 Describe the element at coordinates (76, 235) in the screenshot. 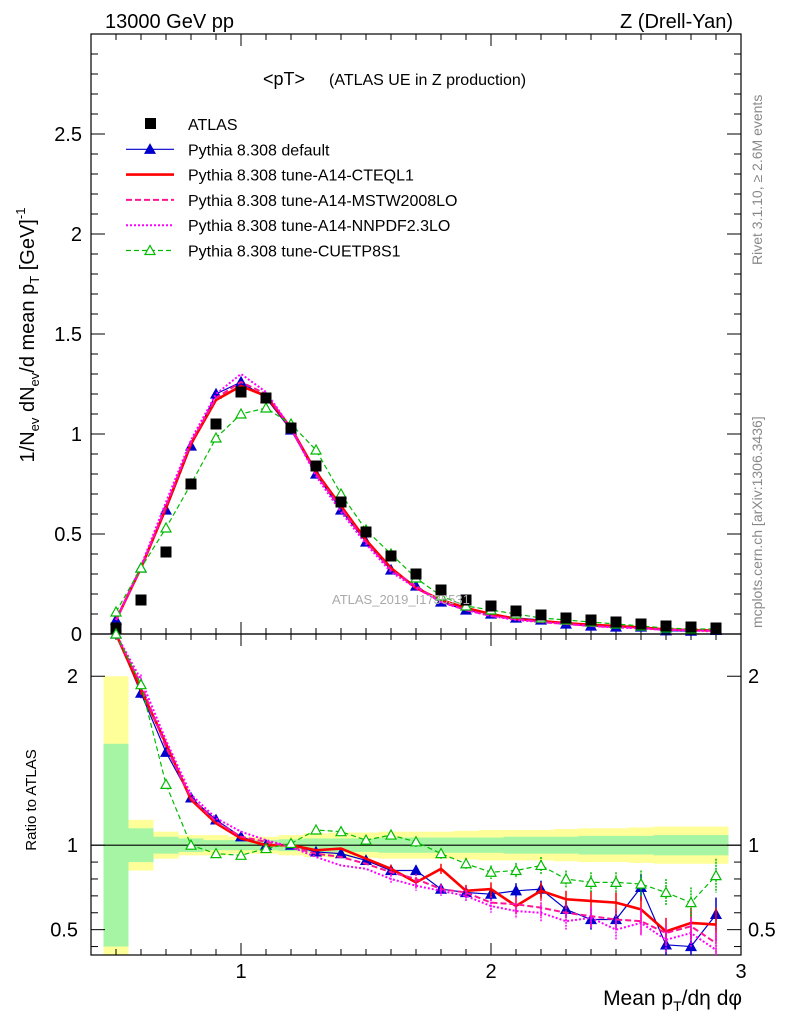

I see `main-y-tick-label: 2` at that location.